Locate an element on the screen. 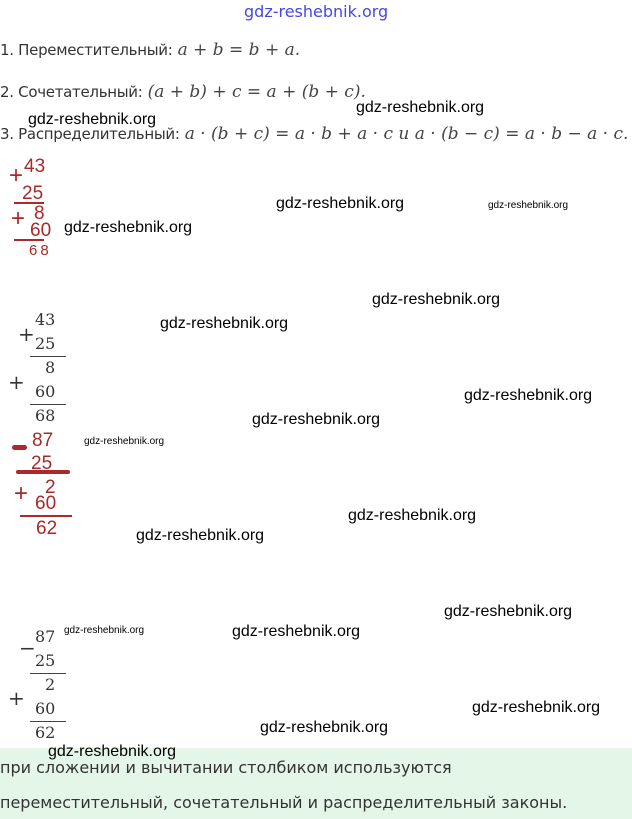  law-formula: a + b = b + a. is located at coordinates (239, 50).